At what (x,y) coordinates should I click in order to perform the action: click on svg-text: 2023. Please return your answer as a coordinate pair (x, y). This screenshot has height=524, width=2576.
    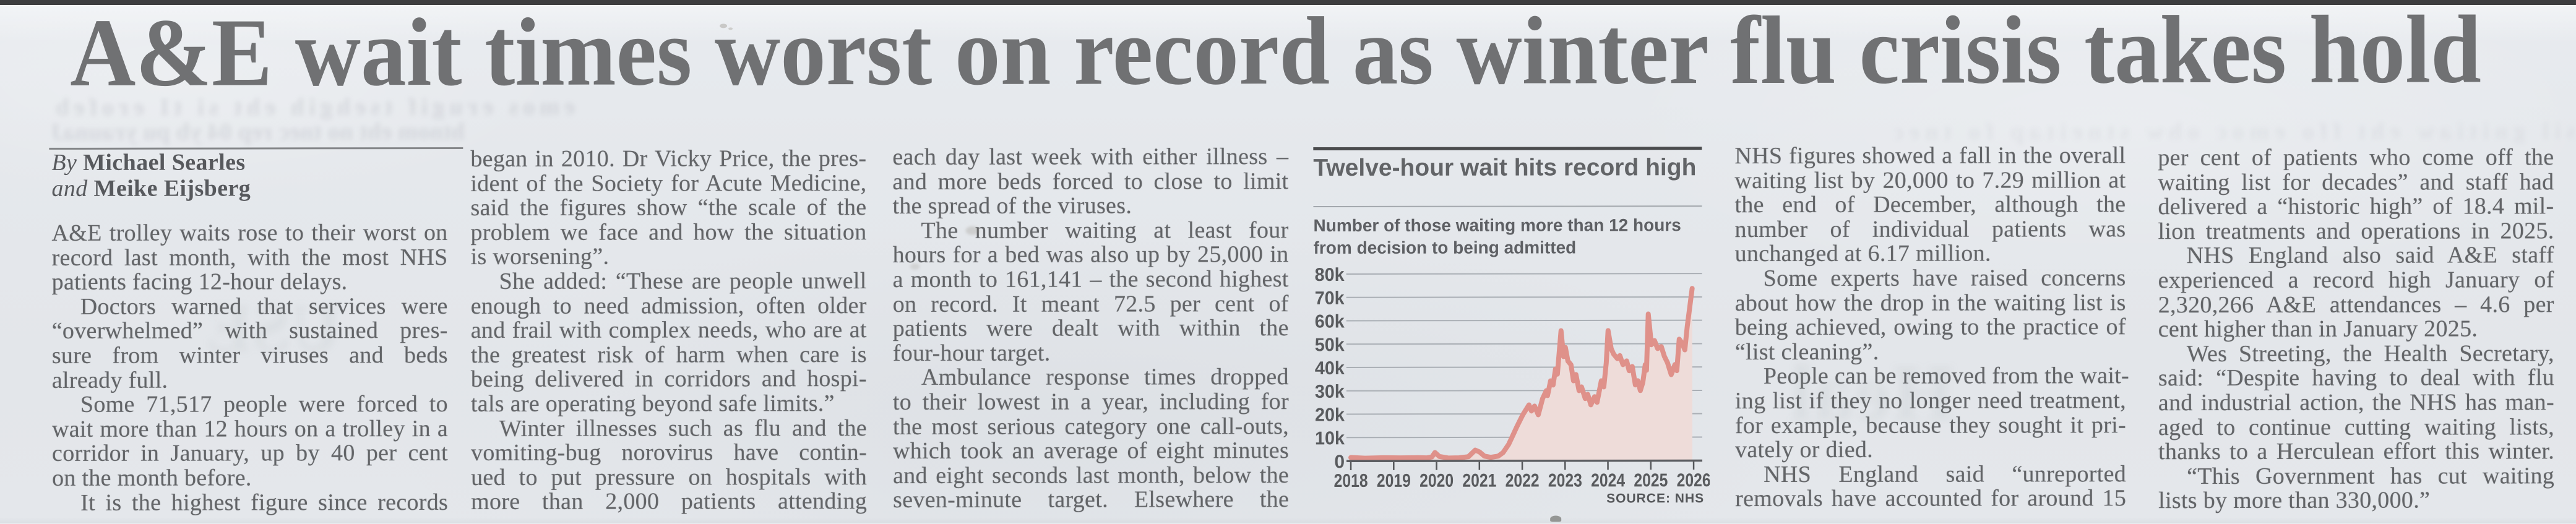
    Looking at the image, I should click on (1565, 480).